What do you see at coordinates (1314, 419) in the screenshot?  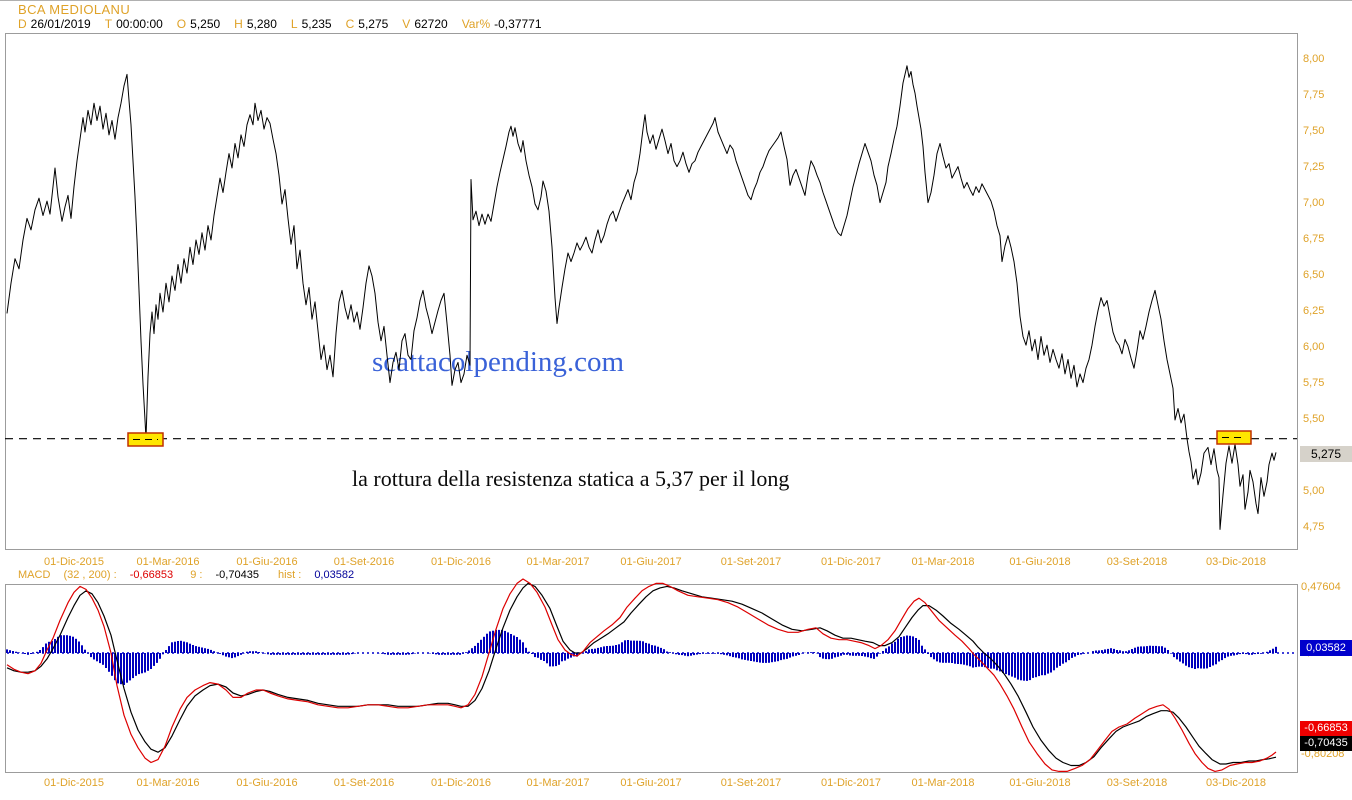 I see `price-tick-label: 5,50` at bounding box center [1314, 419].